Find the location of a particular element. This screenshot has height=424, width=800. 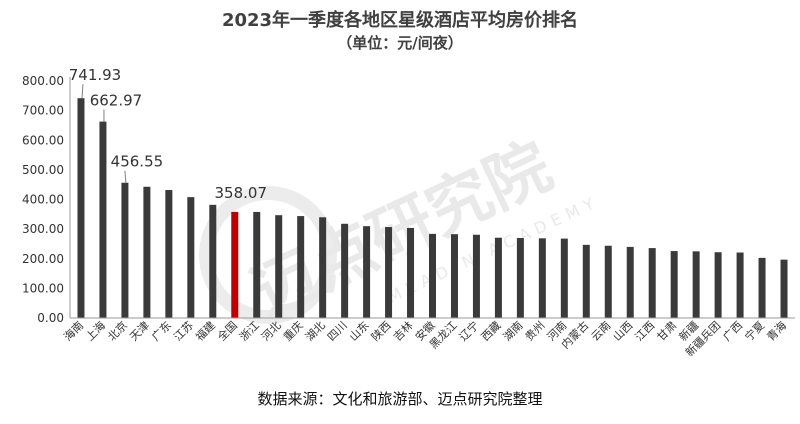

watermark-logo-icon is located at coordinates (268, 255).